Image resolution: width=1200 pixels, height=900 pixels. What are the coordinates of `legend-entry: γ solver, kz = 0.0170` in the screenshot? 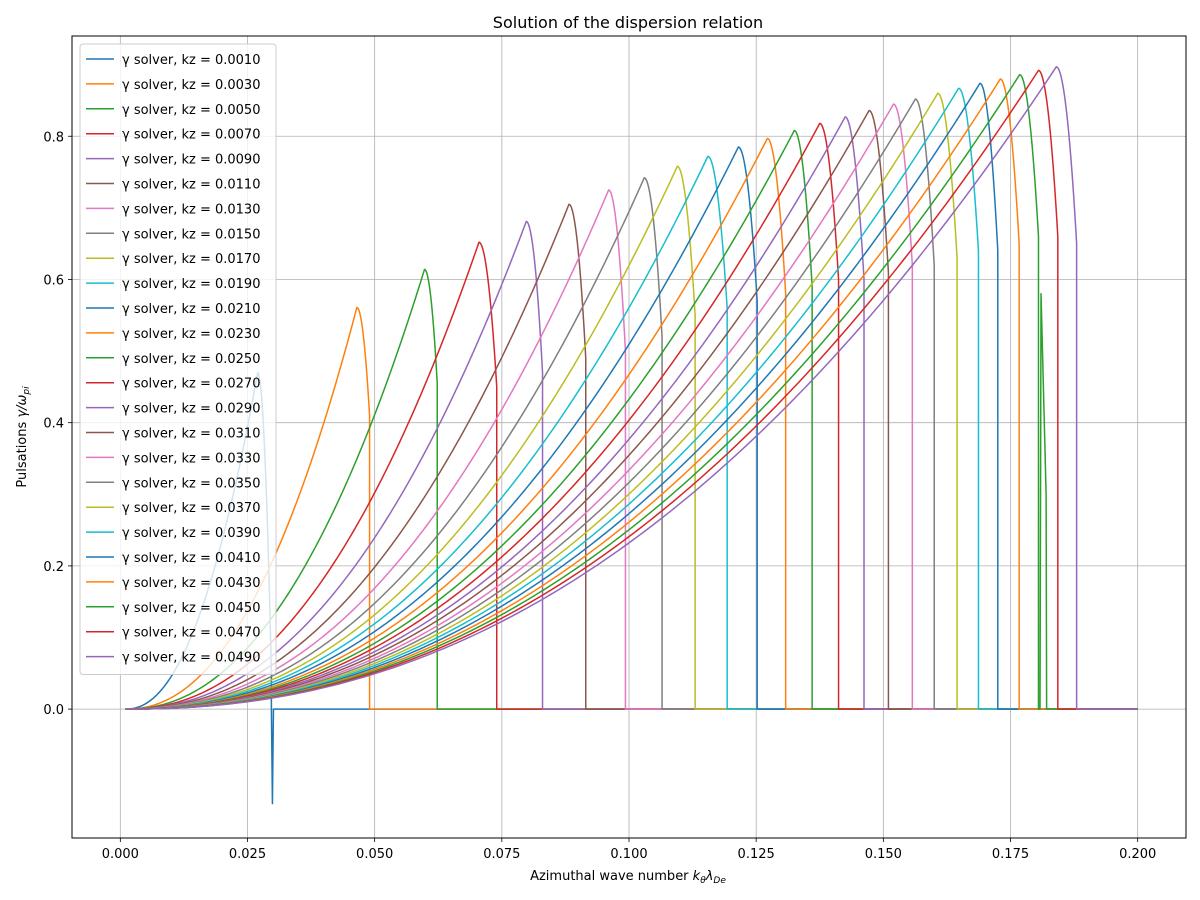 It's located at (191, 259).